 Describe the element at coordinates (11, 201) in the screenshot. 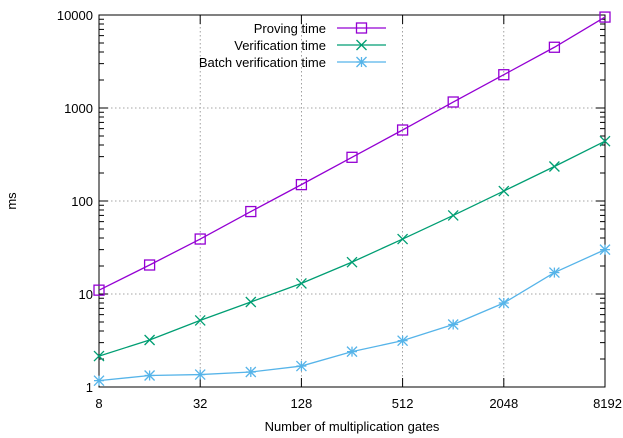

I see `y-axis-label: ms` at that location.